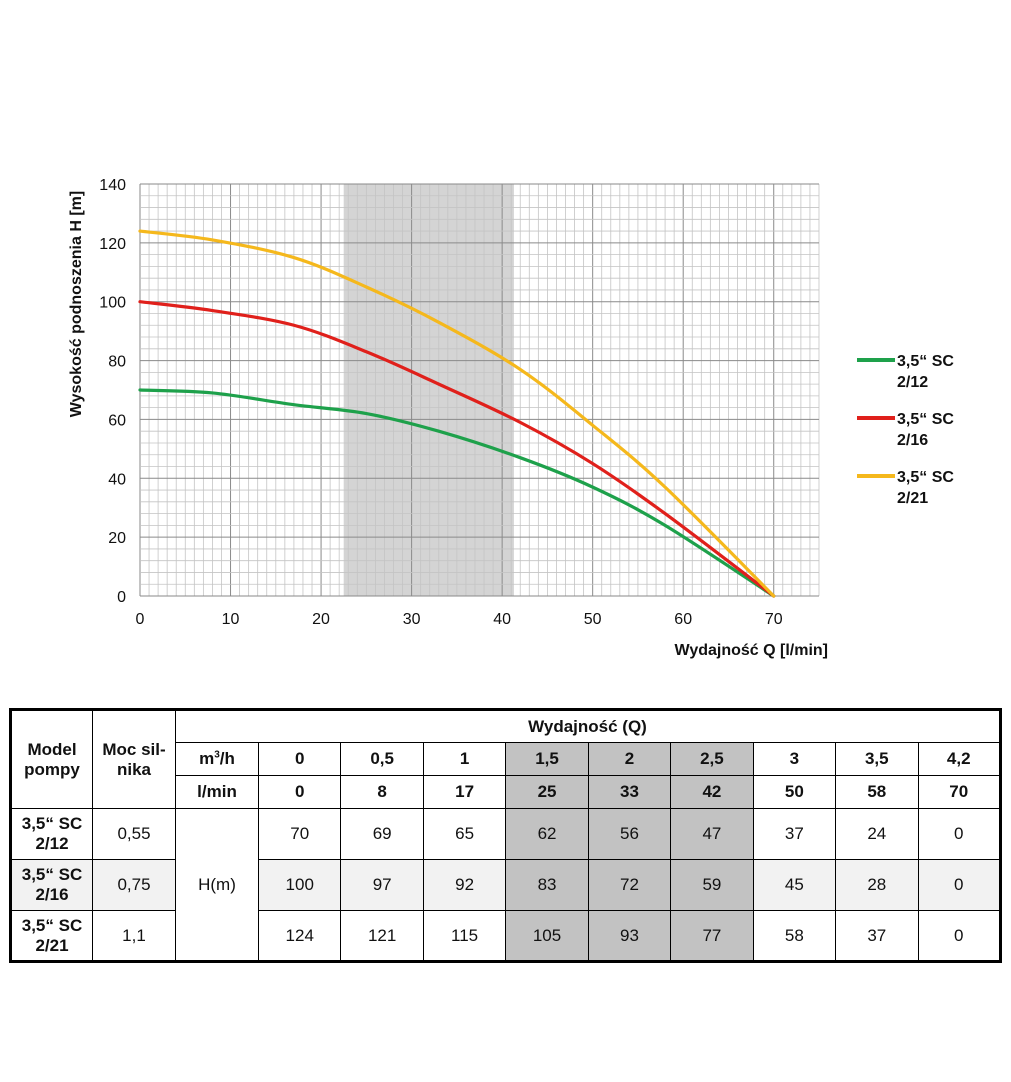  I want to click on table-cell: 121, so click(382, 936).